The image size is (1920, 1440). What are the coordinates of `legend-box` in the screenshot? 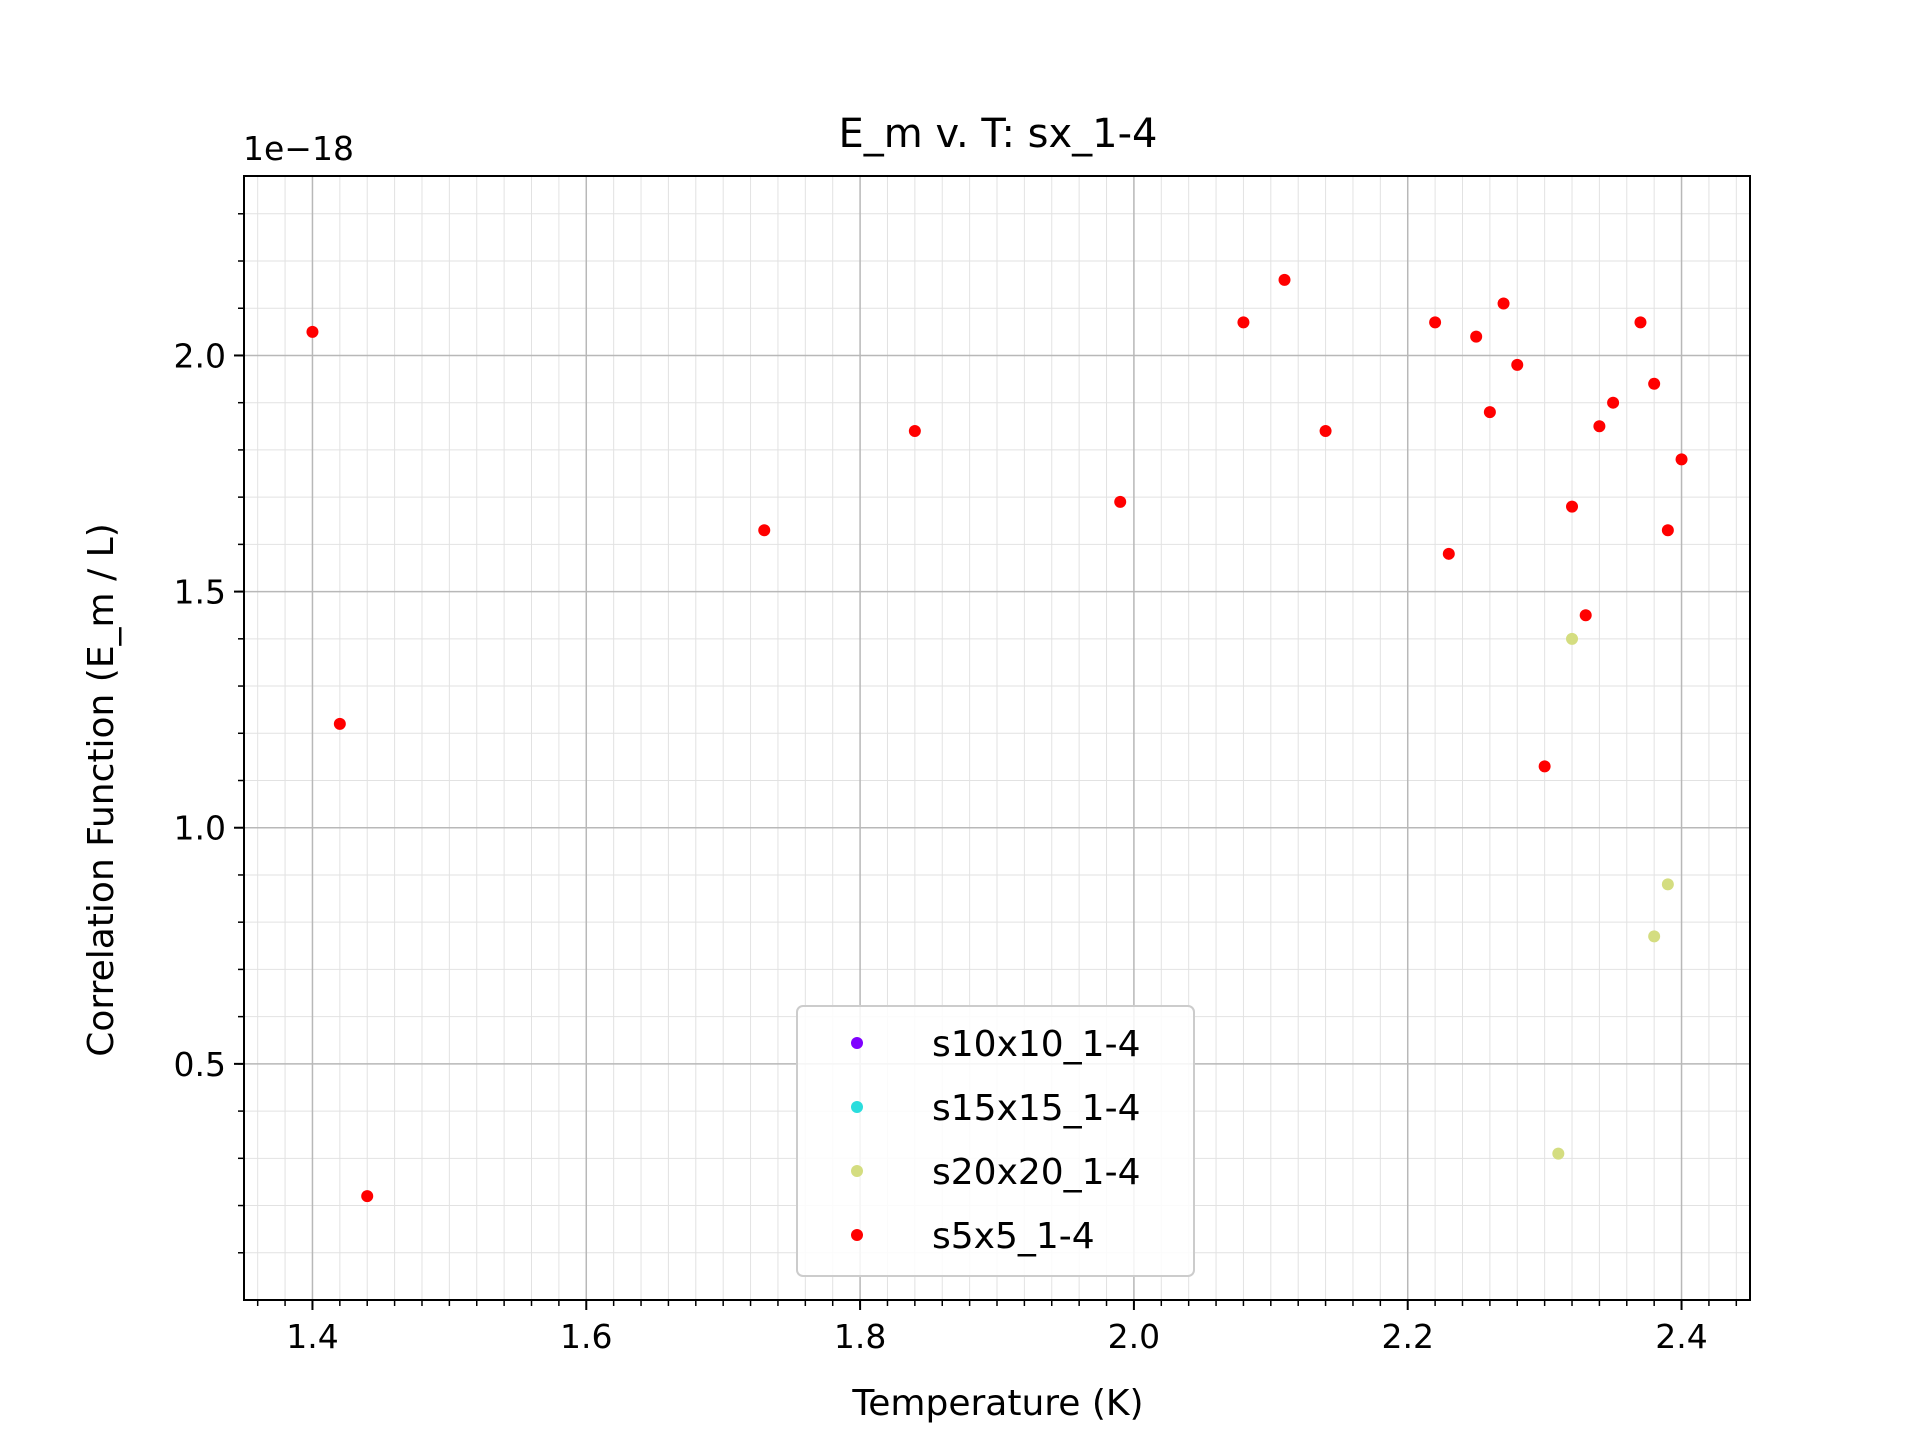 It's located at (995, 1141).